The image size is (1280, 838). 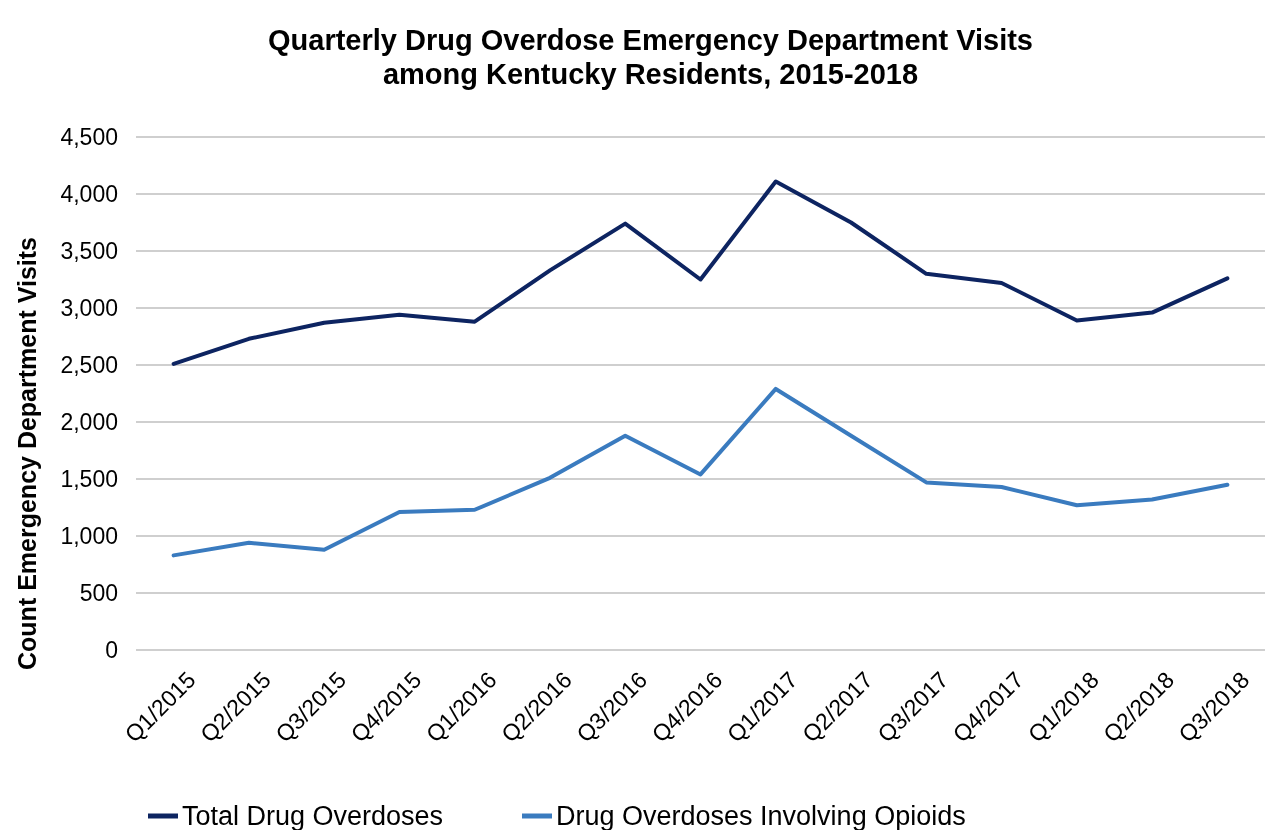 What do you see at coordinates (89, 251) in the screenshot?
I see `y-tick-label: 3,500` at bounding box center [89, 251].